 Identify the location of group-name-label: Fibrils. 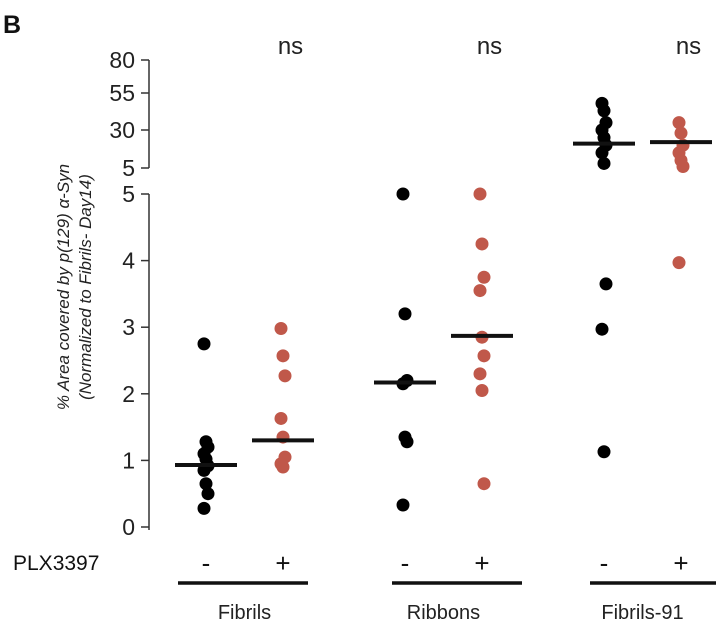
(244, 613).